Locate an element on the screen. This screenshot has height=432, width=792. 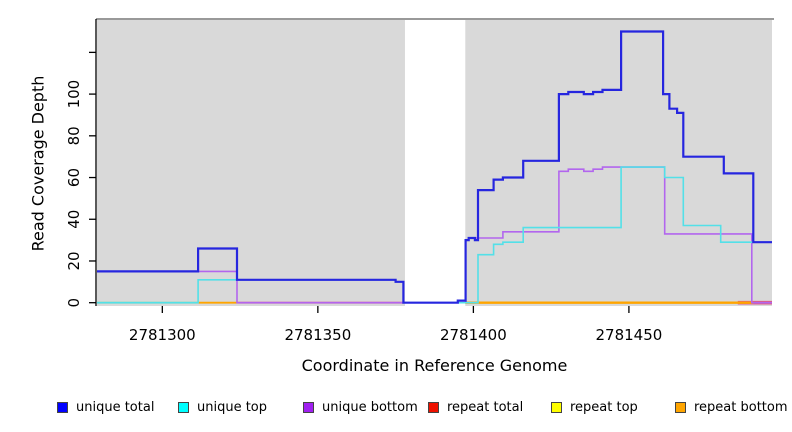
legend-label-unique-total: unique total is located at coordinates (115, 407).